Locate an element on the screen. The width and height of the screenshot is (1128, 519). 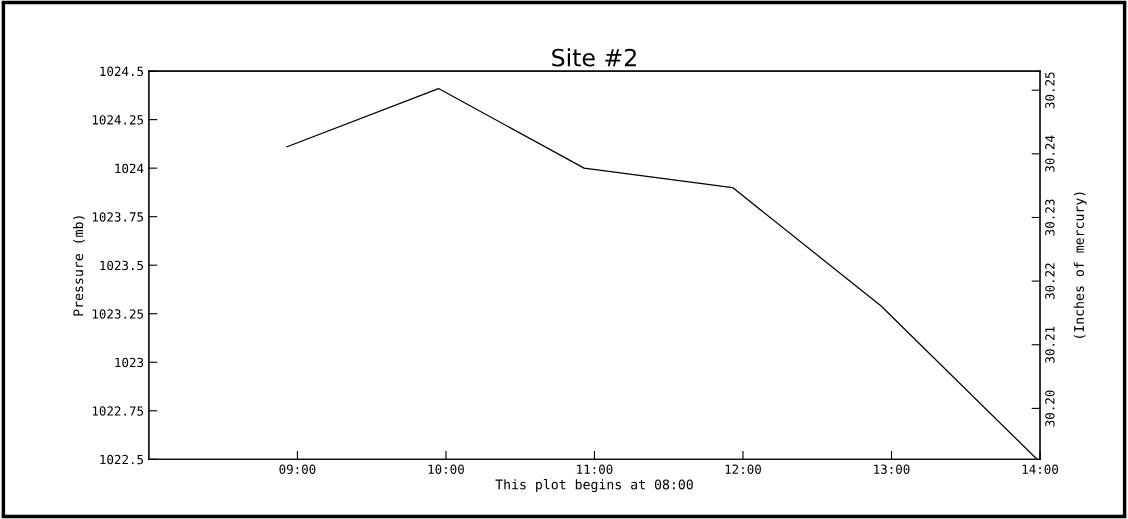
y2-tick-label: 30.20 is located at coordinates (1050, 408).